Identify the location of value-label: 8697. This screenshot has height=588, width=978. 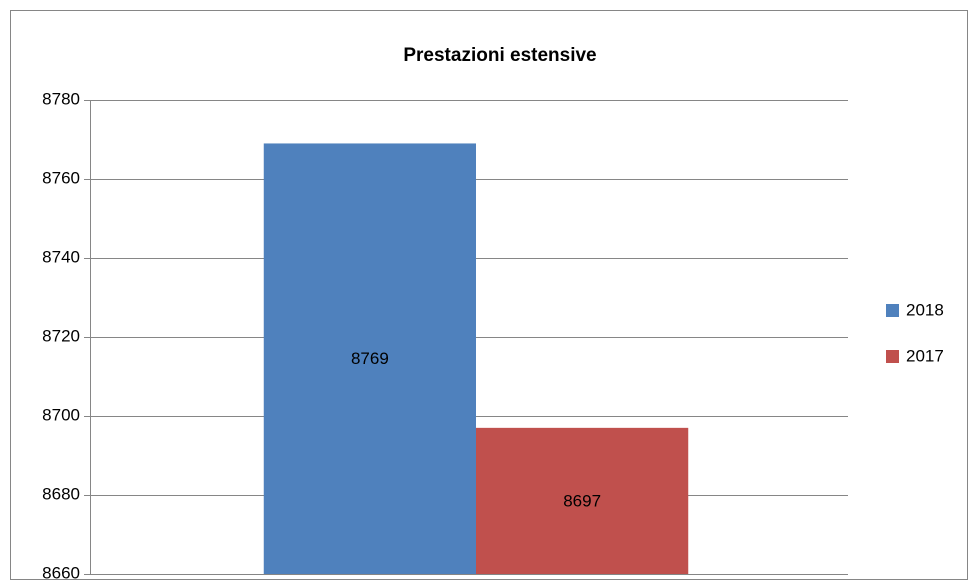
(582, 500).